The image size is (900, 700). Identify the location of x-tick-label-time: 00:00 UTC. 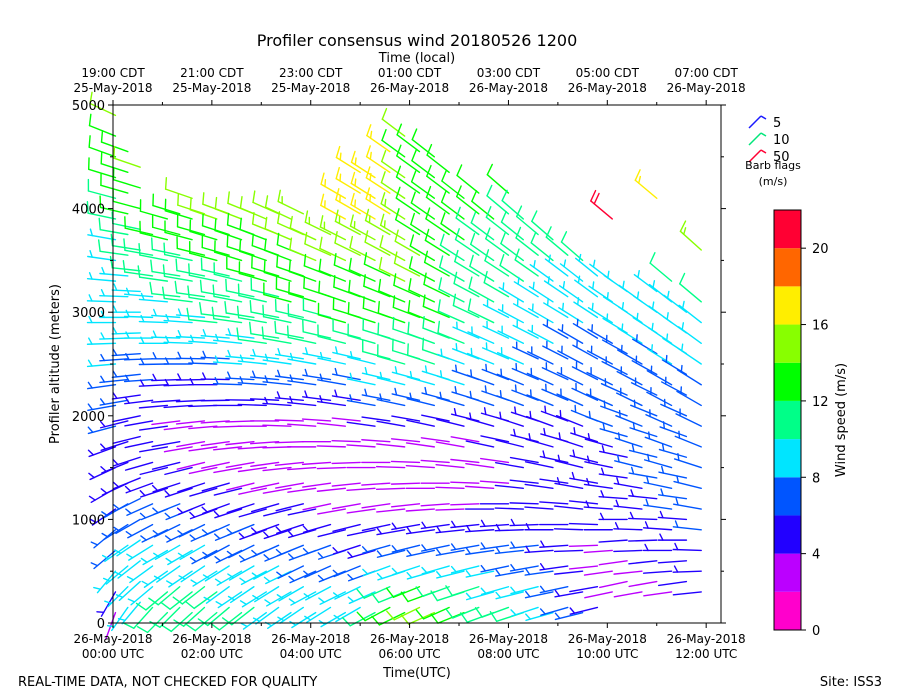
(113, 654).